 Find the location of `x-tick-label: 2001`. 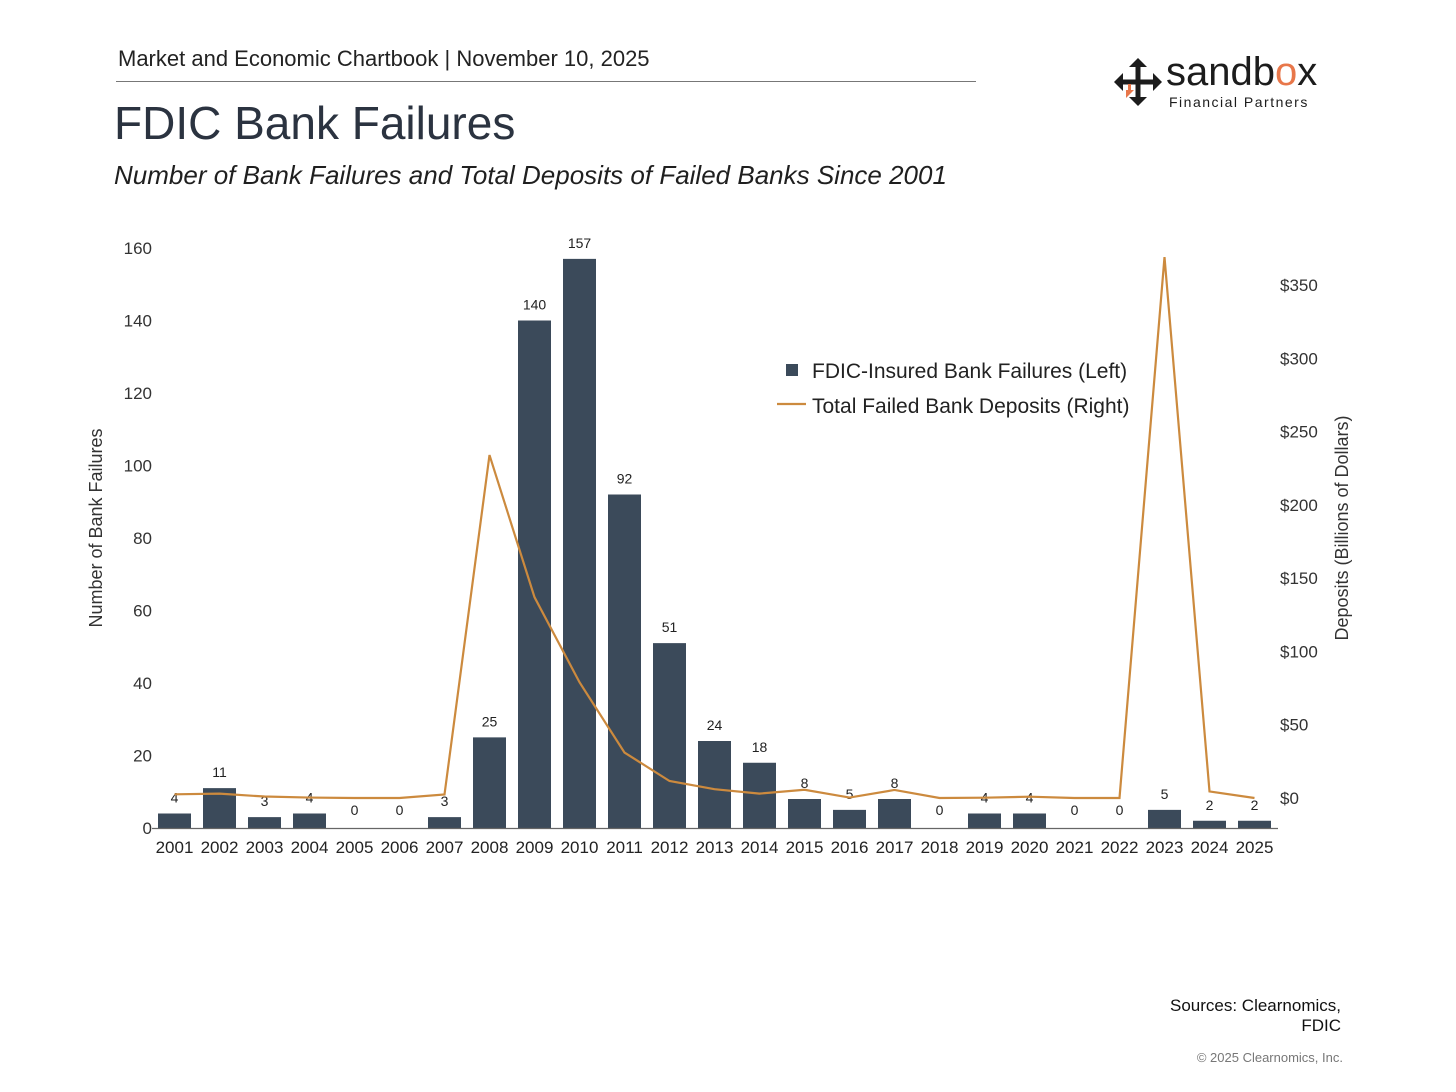

x-tick-label: 2001 is located at coordinates (175, 847).